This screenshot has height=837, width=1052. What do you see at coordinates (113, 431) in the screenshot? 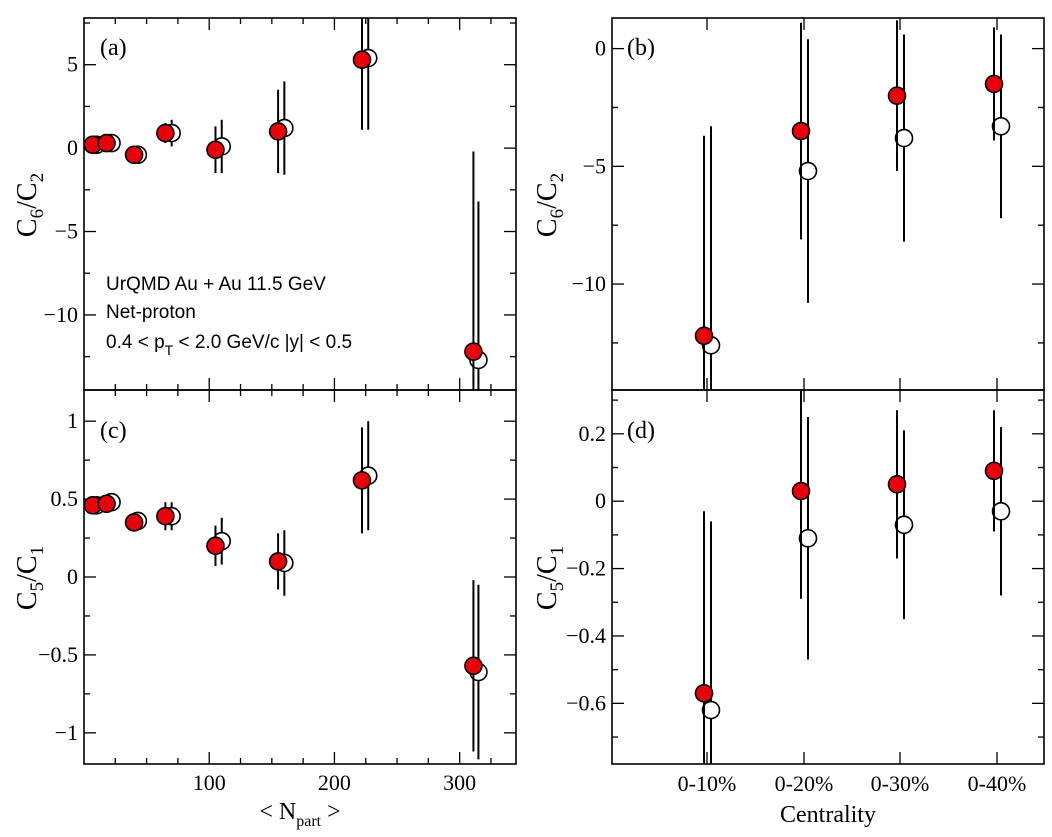
I see `panel-c-label: (c)` at bounding box center [113, 431].